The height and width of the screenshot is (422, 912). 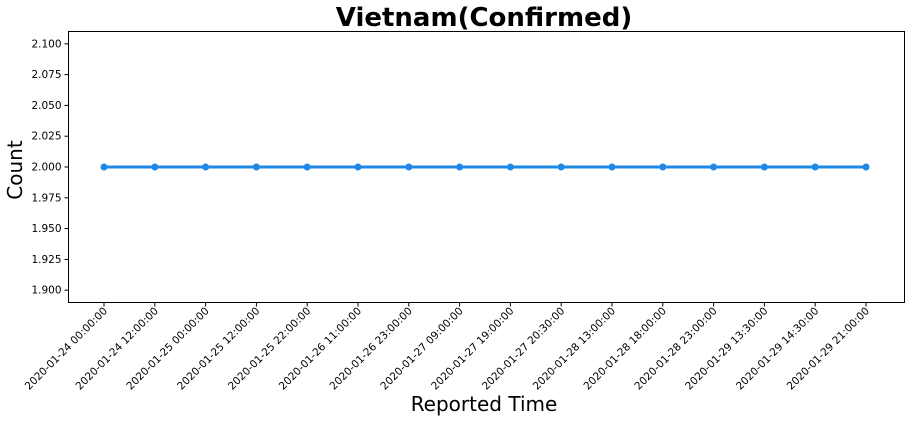 I want to click on x-tick-label: 2020-01-25 12:00:00, so click(x=218, y=348).